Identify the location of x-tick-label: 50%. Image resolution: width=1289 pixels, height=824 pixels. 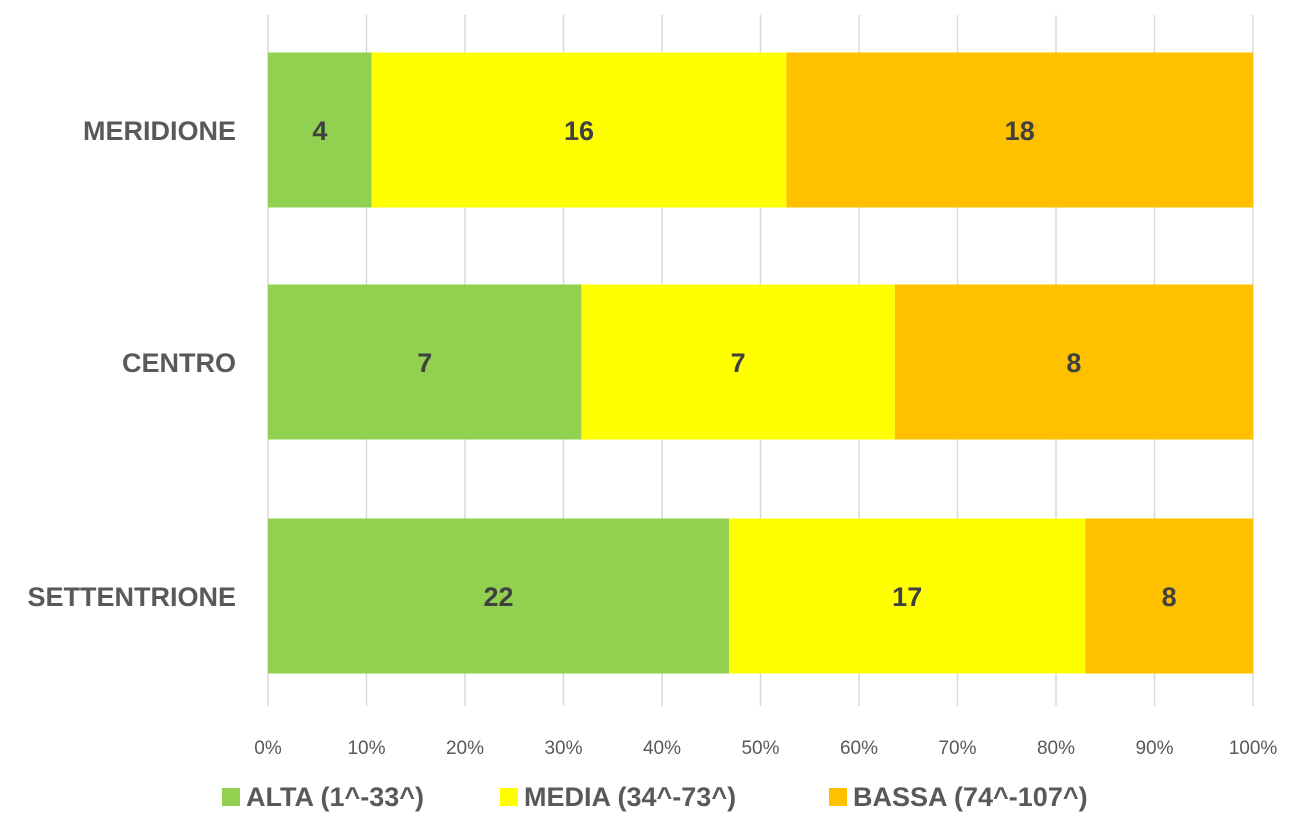
(760, 748).